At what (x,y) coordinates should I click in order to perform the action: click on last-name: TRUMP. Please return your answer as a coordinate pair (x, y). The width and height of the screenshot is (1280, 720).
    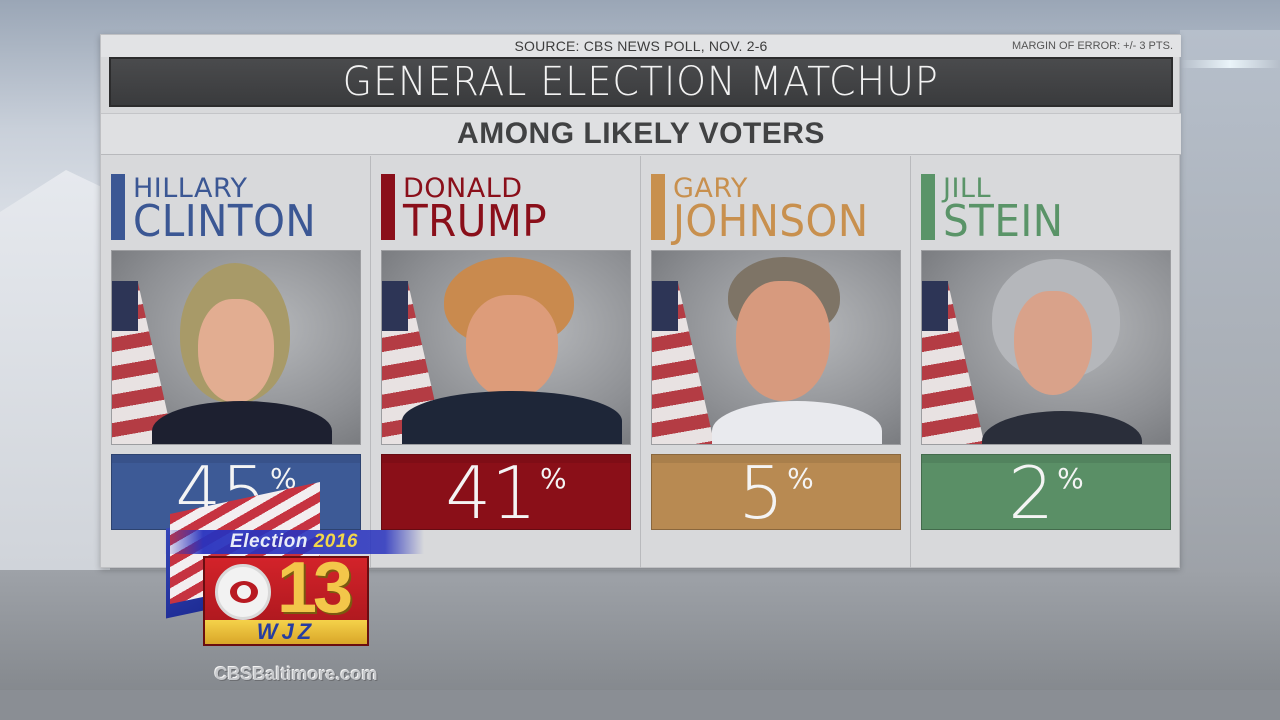
    Looking at the image, I should click on (475, 221).